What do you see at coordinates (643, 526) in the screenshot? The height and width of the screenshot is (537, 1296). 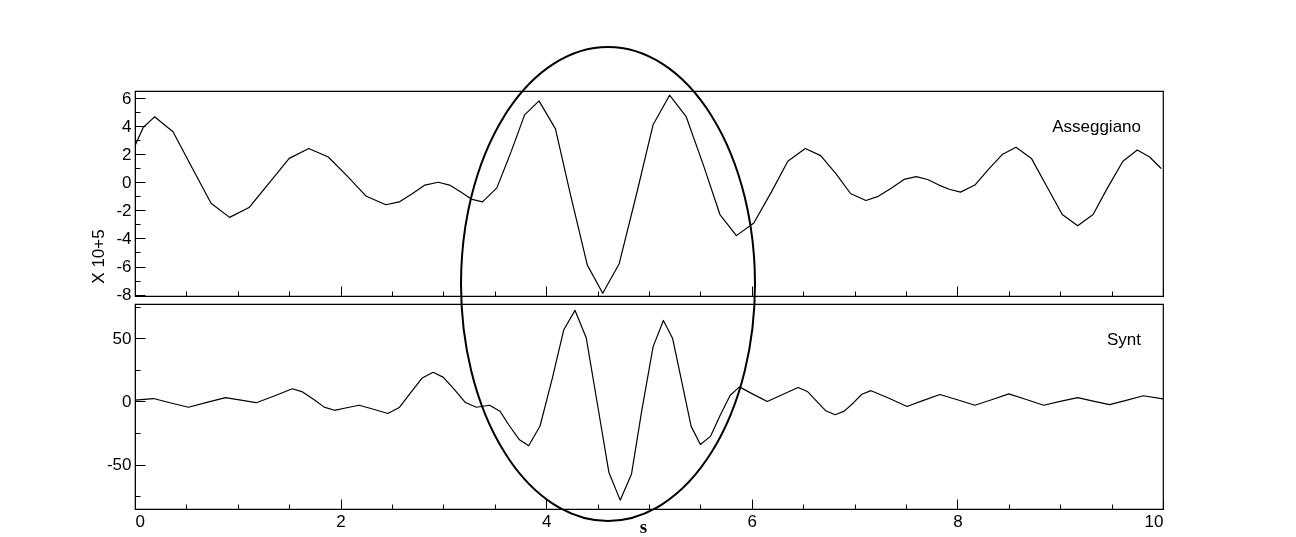 I see `x-axis-title: s` at bounding box center [643, 526].